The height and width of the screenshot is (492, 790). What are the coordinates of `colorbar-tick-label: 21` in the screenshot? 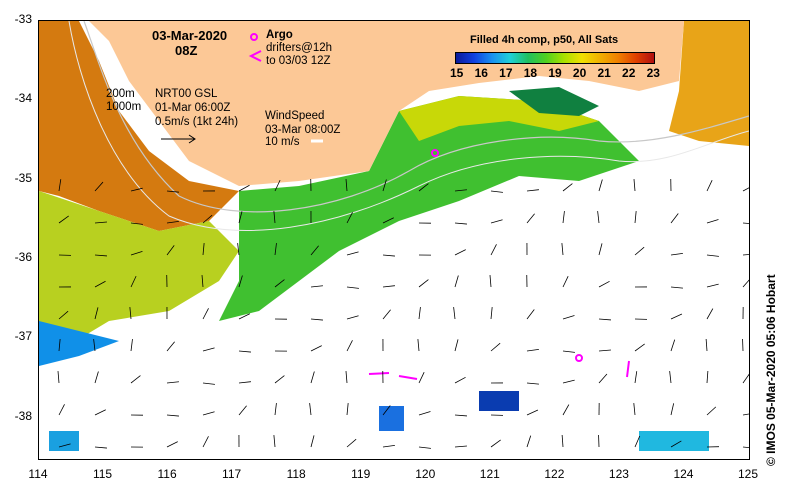 It's located at (604, 73).